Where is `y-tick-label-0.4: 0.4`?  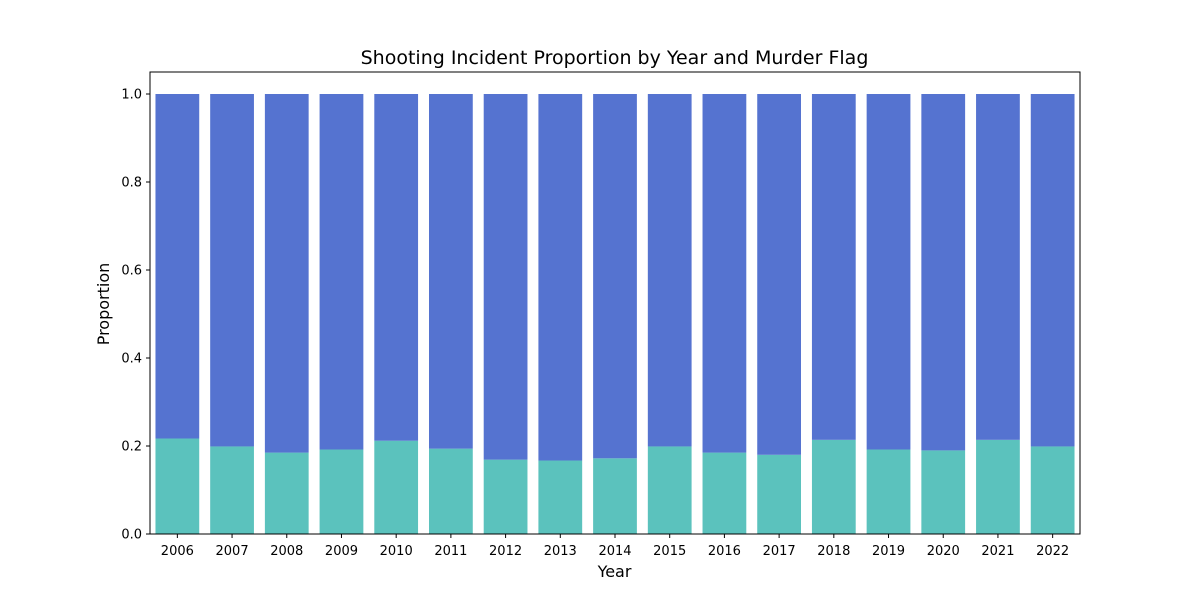
y-tick-label-0.4: 0.4 is located at coordinates (131, 359).